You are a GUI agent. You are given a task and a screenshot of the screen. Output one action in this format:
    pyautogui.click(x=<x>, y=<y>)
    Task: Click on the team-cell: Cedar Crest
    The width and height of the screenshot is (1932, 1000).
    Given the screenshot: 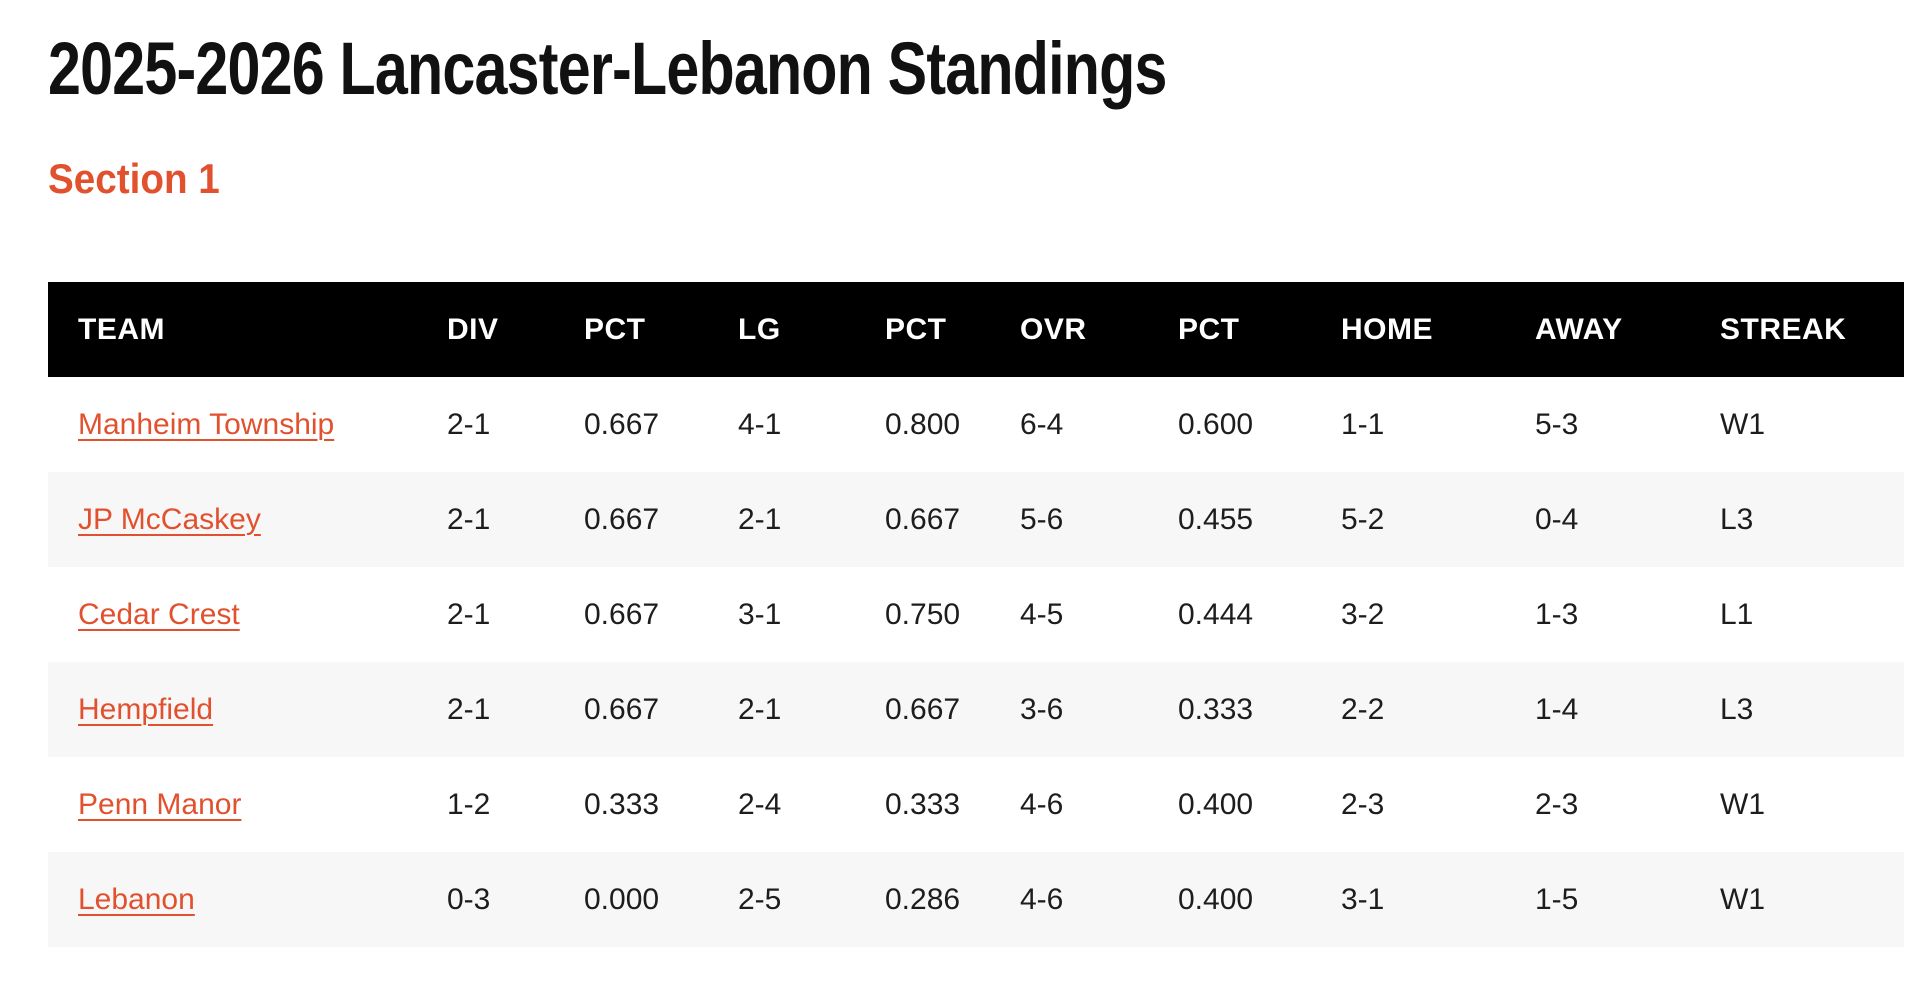 What is the action you would take?
    pyautogui.click(x=247, y=614)
    